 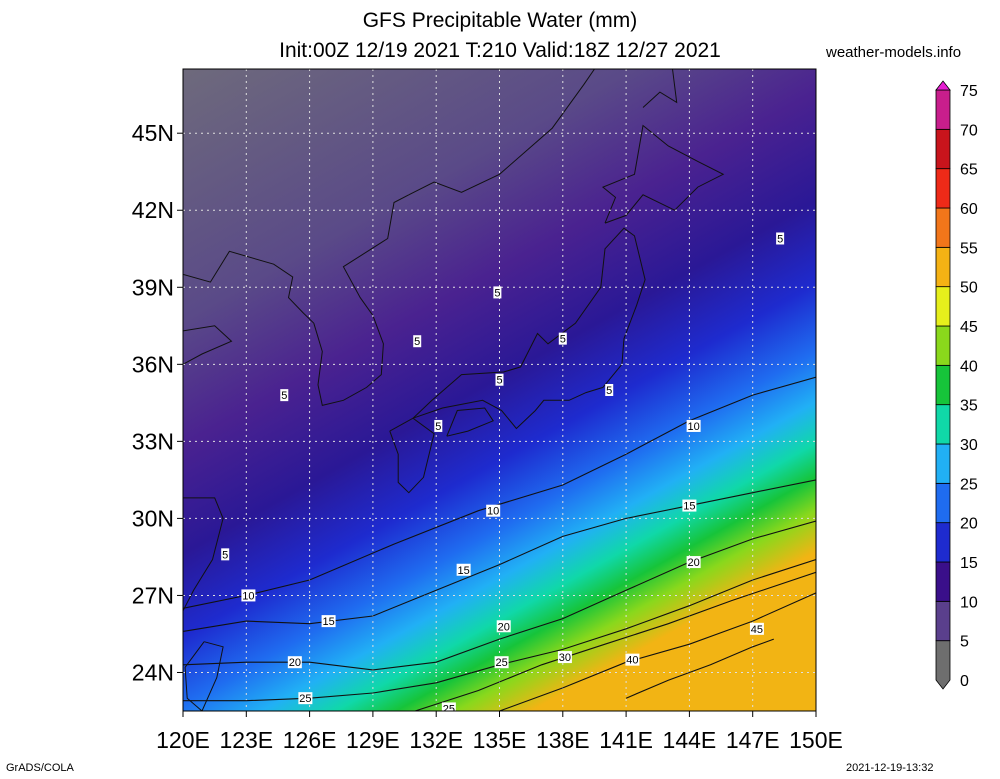 What do you see at coordinates (204, 676) in the screenshot?
I see `coast-taiwan` at bounding box center [204, 676].